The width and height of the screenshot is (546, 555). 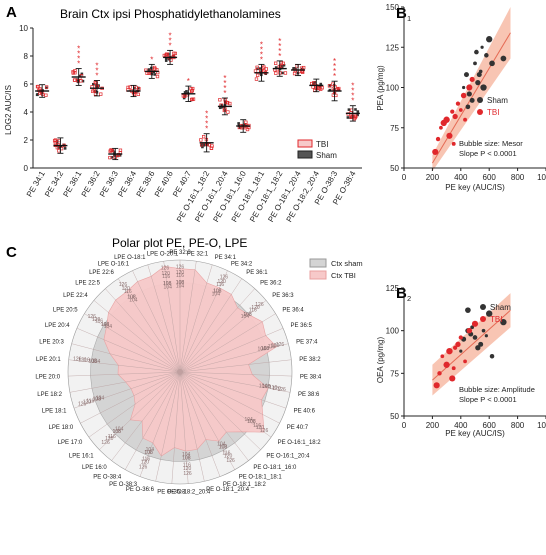 What do you see at coordinates (189, 493) in the screenshot?
I see `category-label: PE O-18:2_20:4` at bounding box center [189, 493].